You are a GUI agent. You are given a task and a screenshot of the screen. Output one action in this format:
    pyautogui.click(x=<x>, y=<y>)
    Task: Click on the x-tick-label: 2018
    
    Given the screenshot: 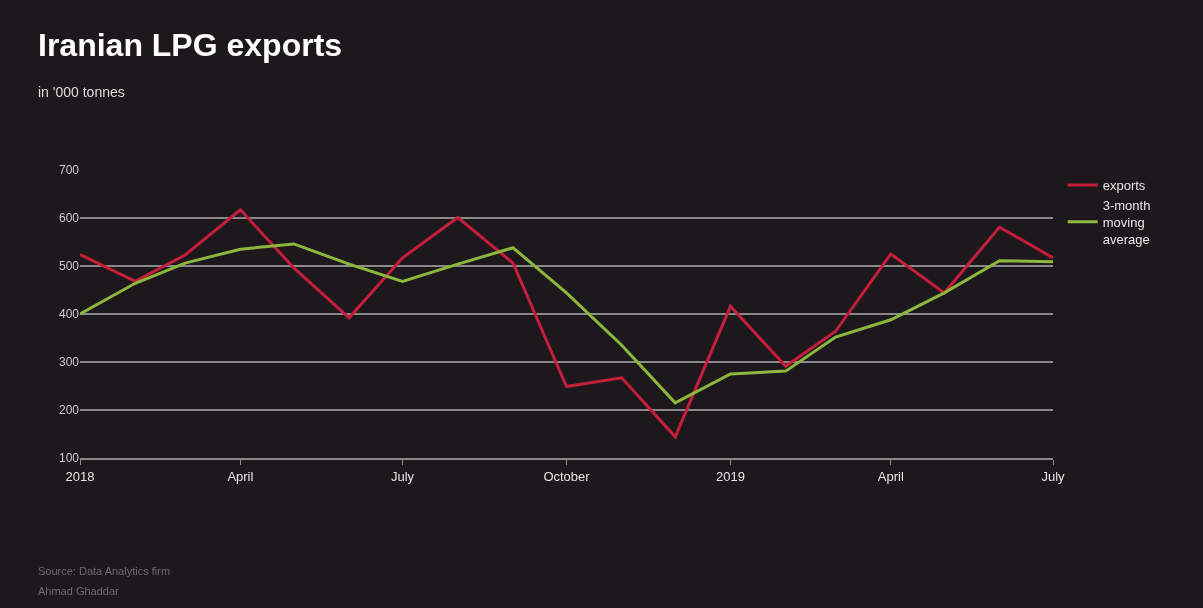 What is the action you would take?
    pyautogui.click(x=80, y=476)
    